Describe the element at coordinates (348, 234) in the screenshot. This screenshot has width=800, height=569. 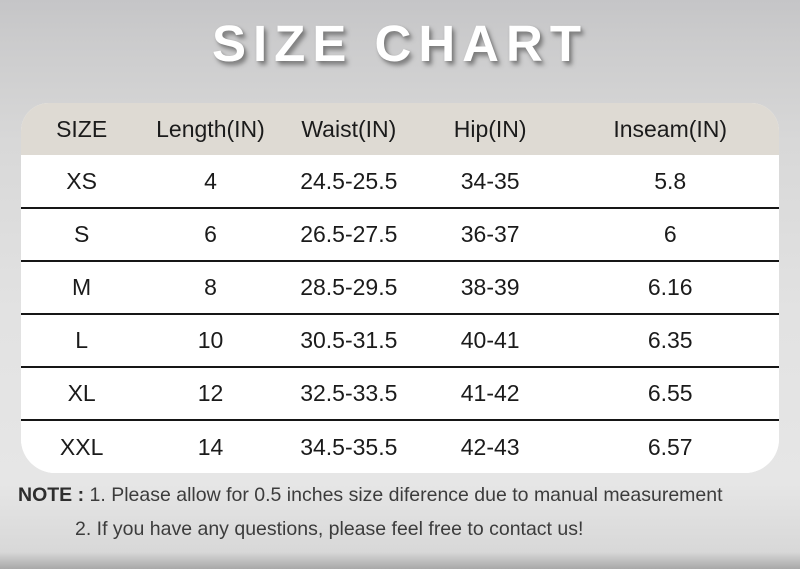
I see `cell-s-waist: 26.5-27.5` at that location.